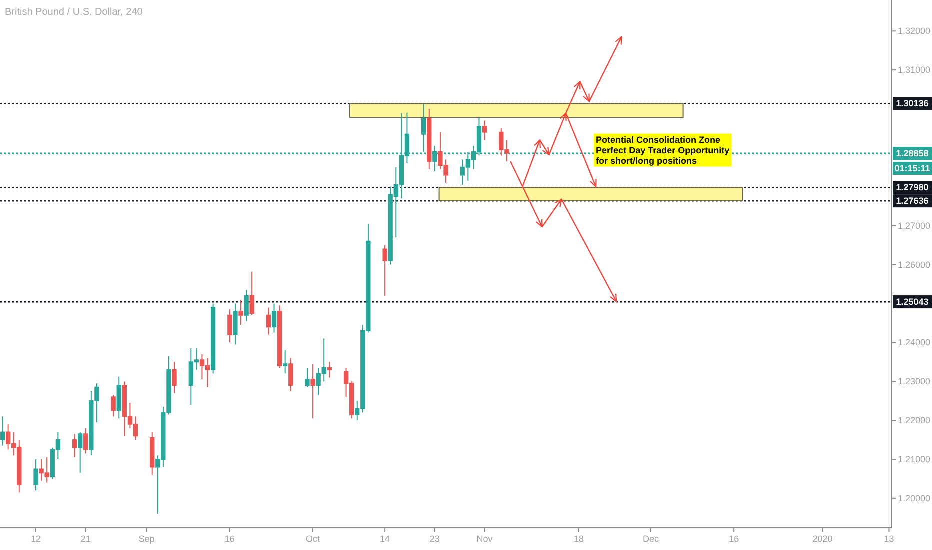 The height and width of the screenshot is (550, 932). What do you see at coordinates (914, 421) in the screenshot?
I see `y-tick-label: 1.22000` at bounding box center [914, 421].